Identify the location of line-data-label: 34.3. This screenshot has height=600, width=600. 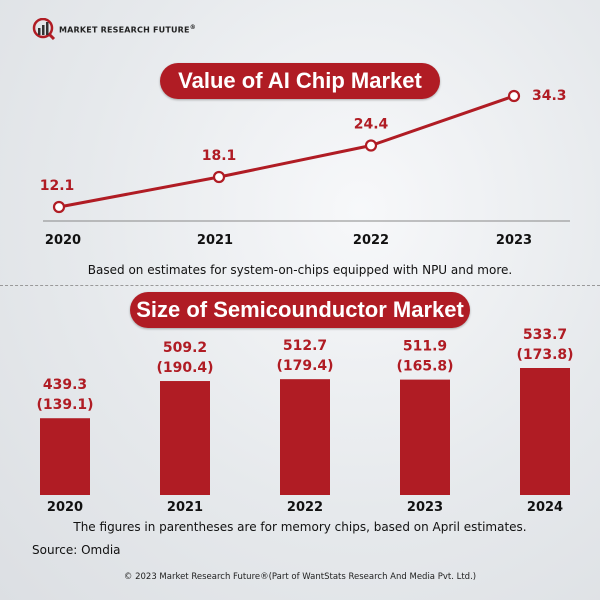
(549, 96).